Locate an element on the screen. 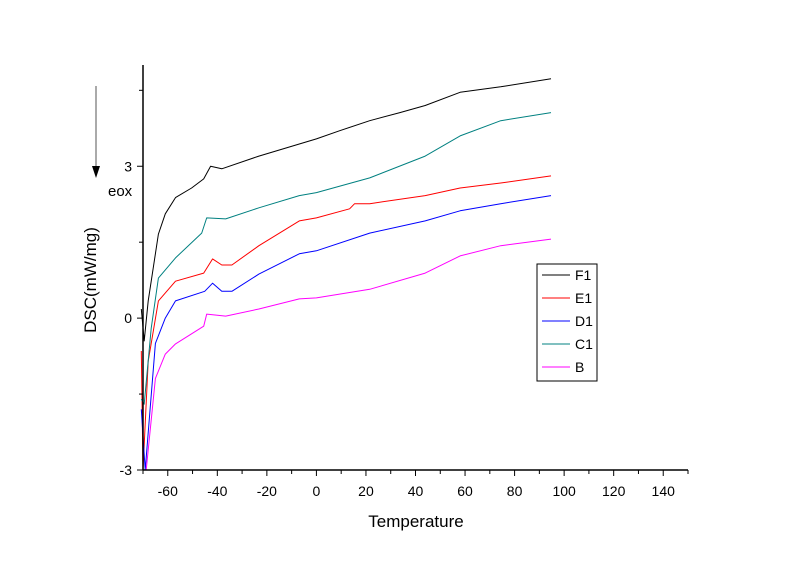 The image size is (800, 569). x-tick-label: 20 is located at coordinates (366, 491).